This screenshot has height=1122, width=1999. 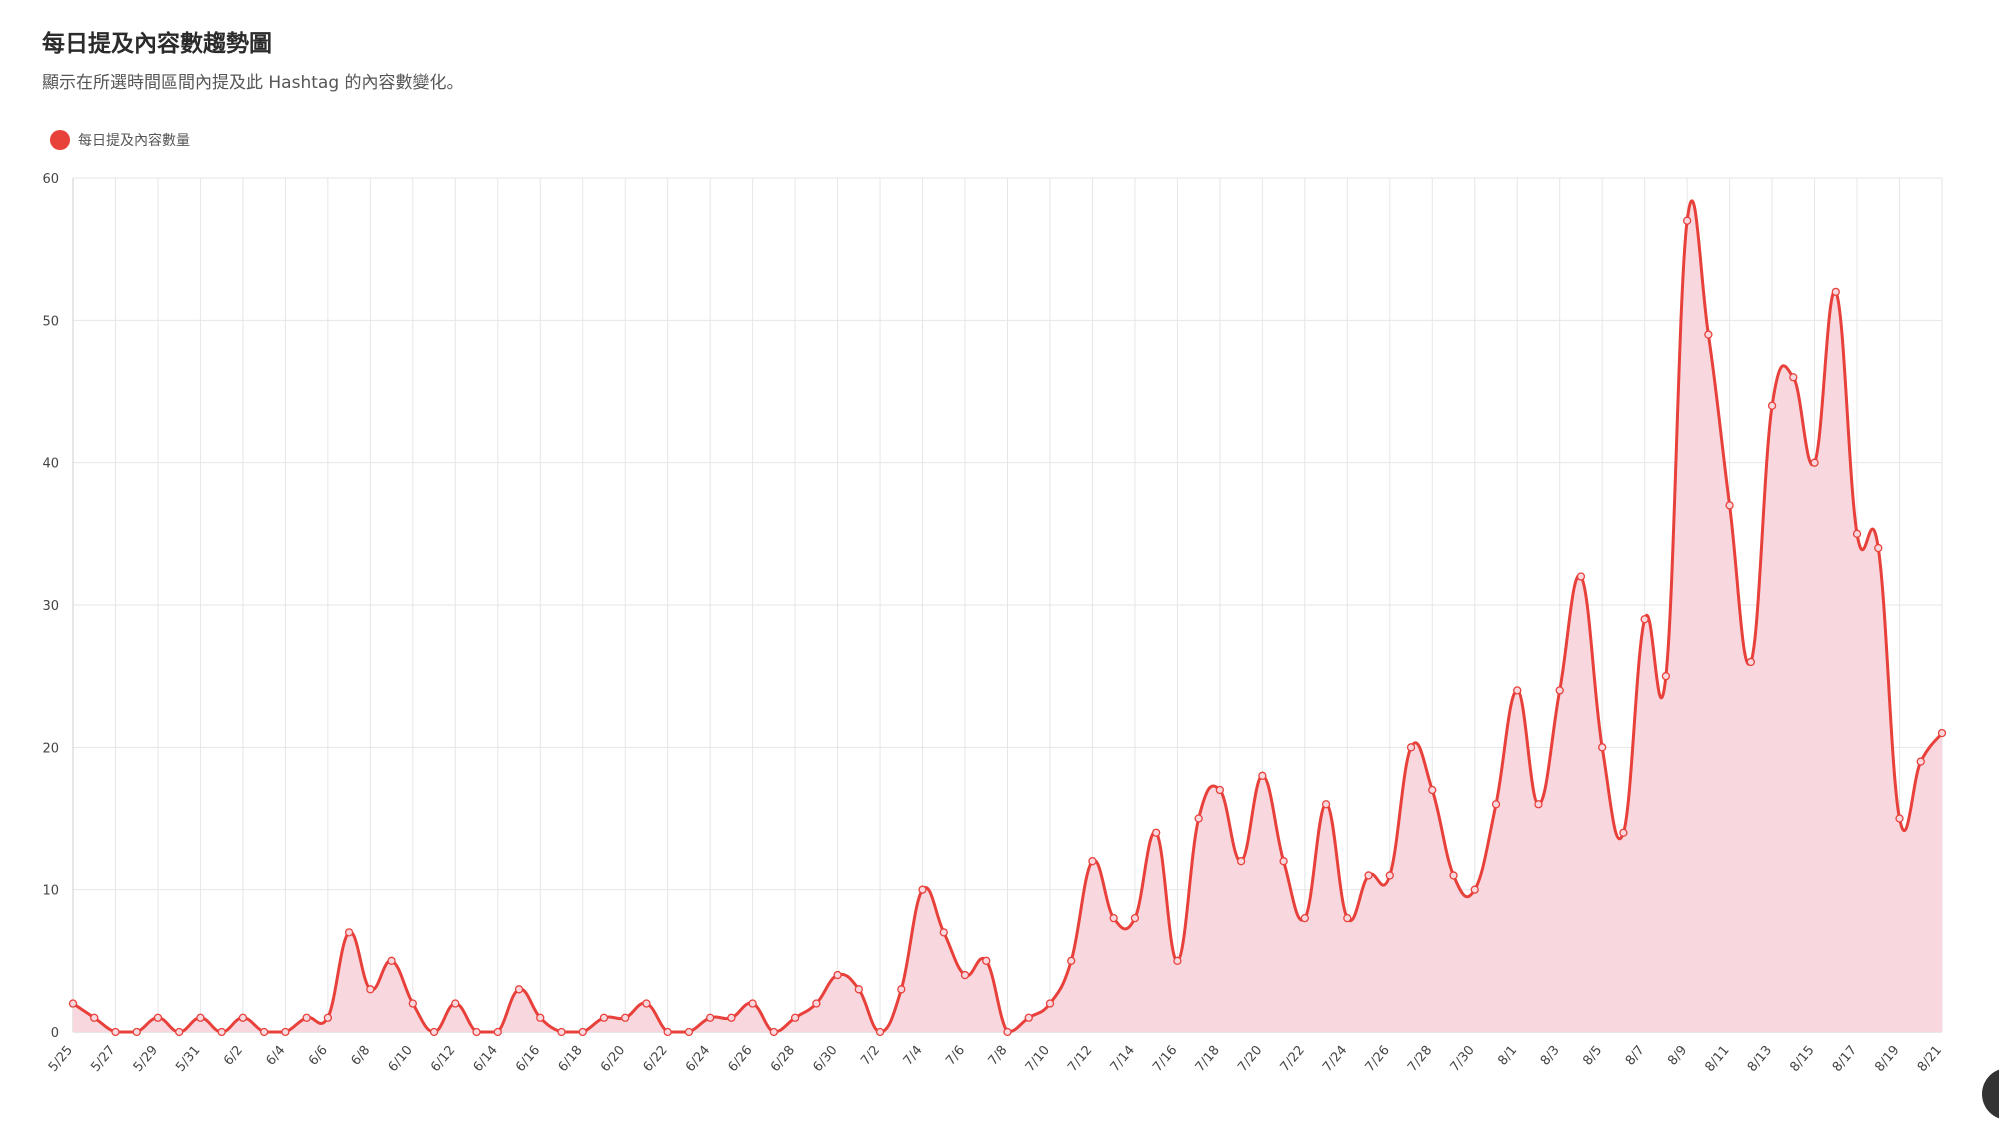 I want to click on x-tick-label: 8/17, so click(x=1845, y=1059).